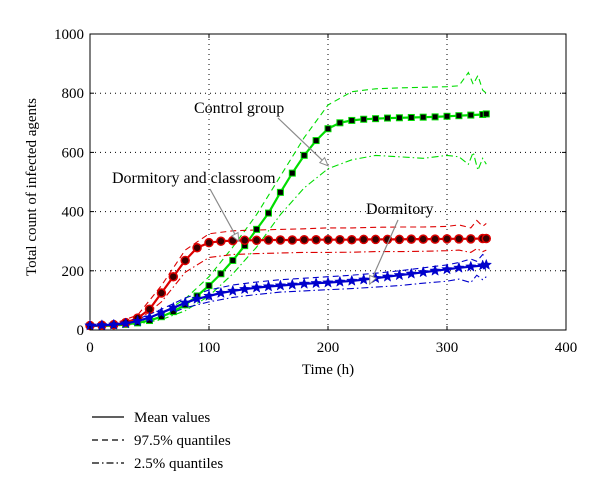 The image size is (600, 494). I want to click on y-tick-label: 800, so click(73, 94).